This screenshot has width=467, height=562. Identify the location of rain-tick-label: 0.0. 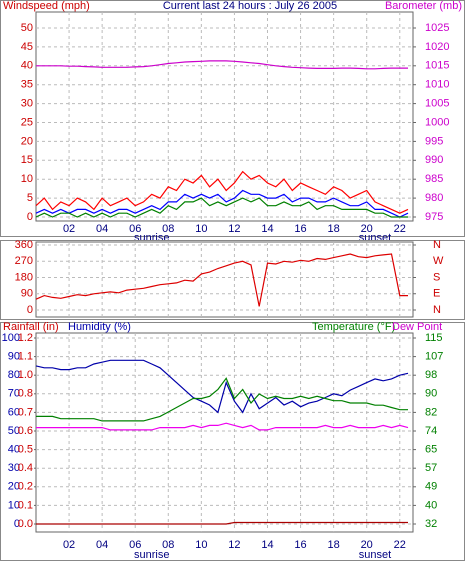
(25, 524).